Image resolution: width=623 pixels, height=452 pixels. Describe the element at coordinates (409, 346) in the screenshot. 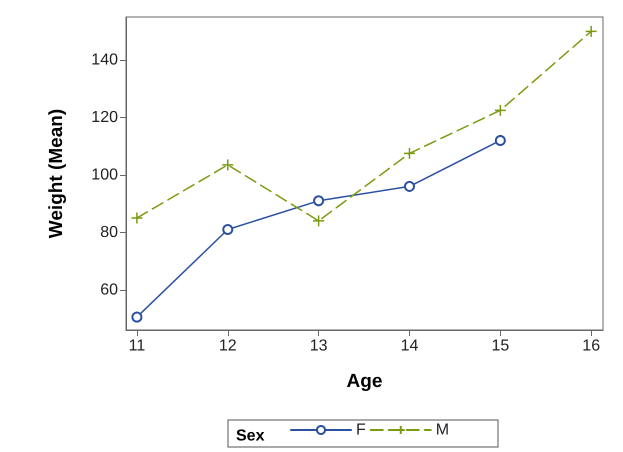

I see `x-tick-label: 14` at that location.